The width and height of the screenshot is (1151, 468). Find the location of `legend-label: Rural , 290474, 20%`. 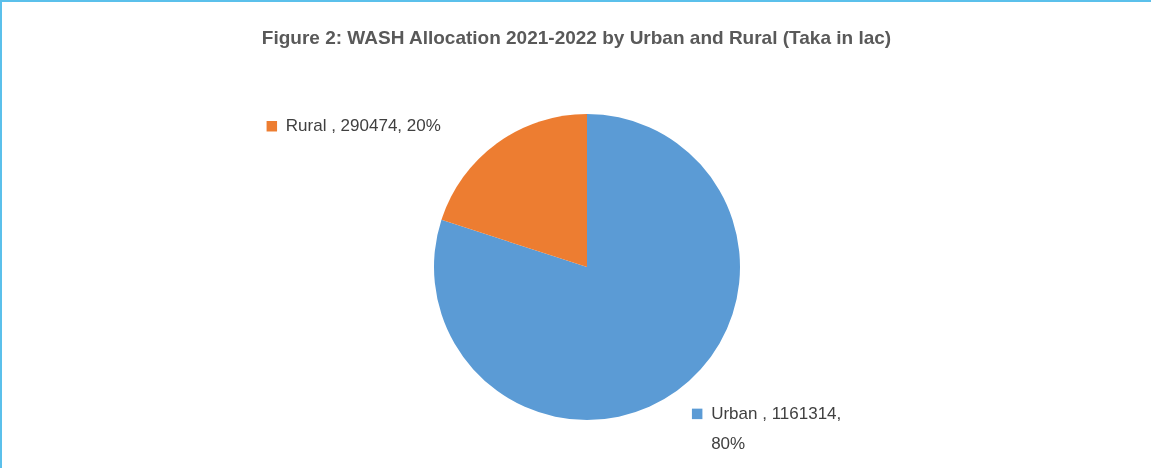

legend-label: Rural , 290474, 20% is located at coordinates (363, 126).